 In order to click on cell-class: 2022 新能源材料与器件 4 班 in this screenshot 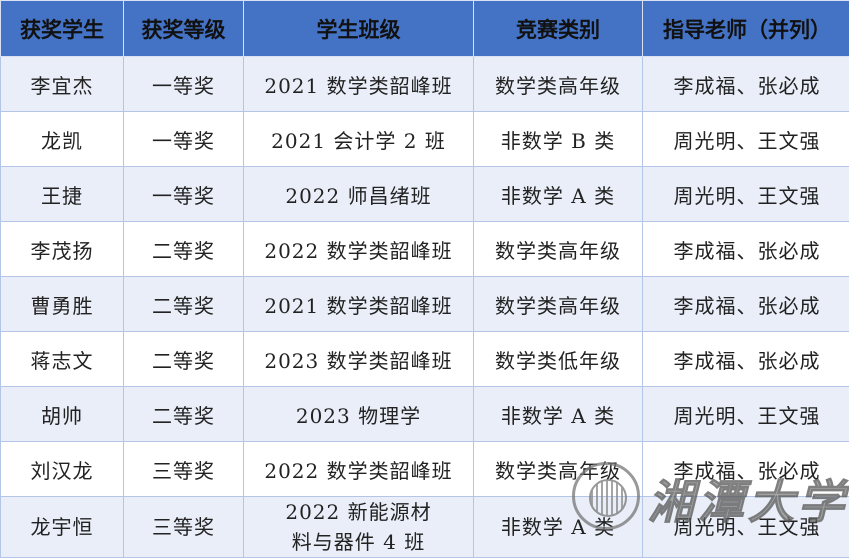, I will do `click(359, 527)`.